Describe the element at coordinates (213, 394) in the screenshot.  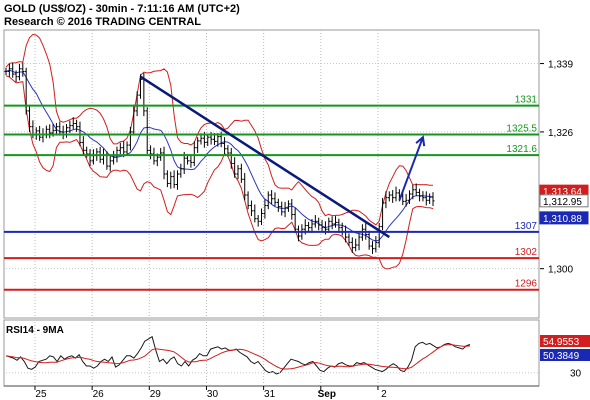
I see `x-tick-label: 30` at that location.